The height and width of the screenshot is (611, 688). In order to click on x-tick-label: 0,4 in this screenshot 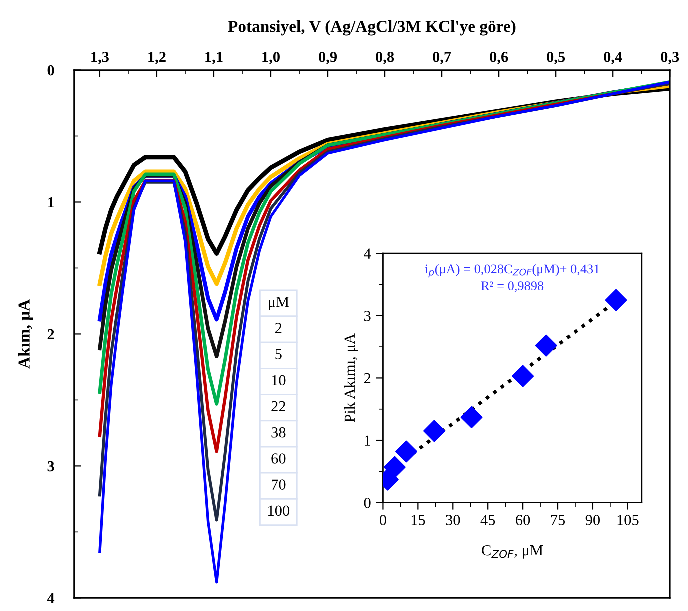, I will do `click(613, 58)`.